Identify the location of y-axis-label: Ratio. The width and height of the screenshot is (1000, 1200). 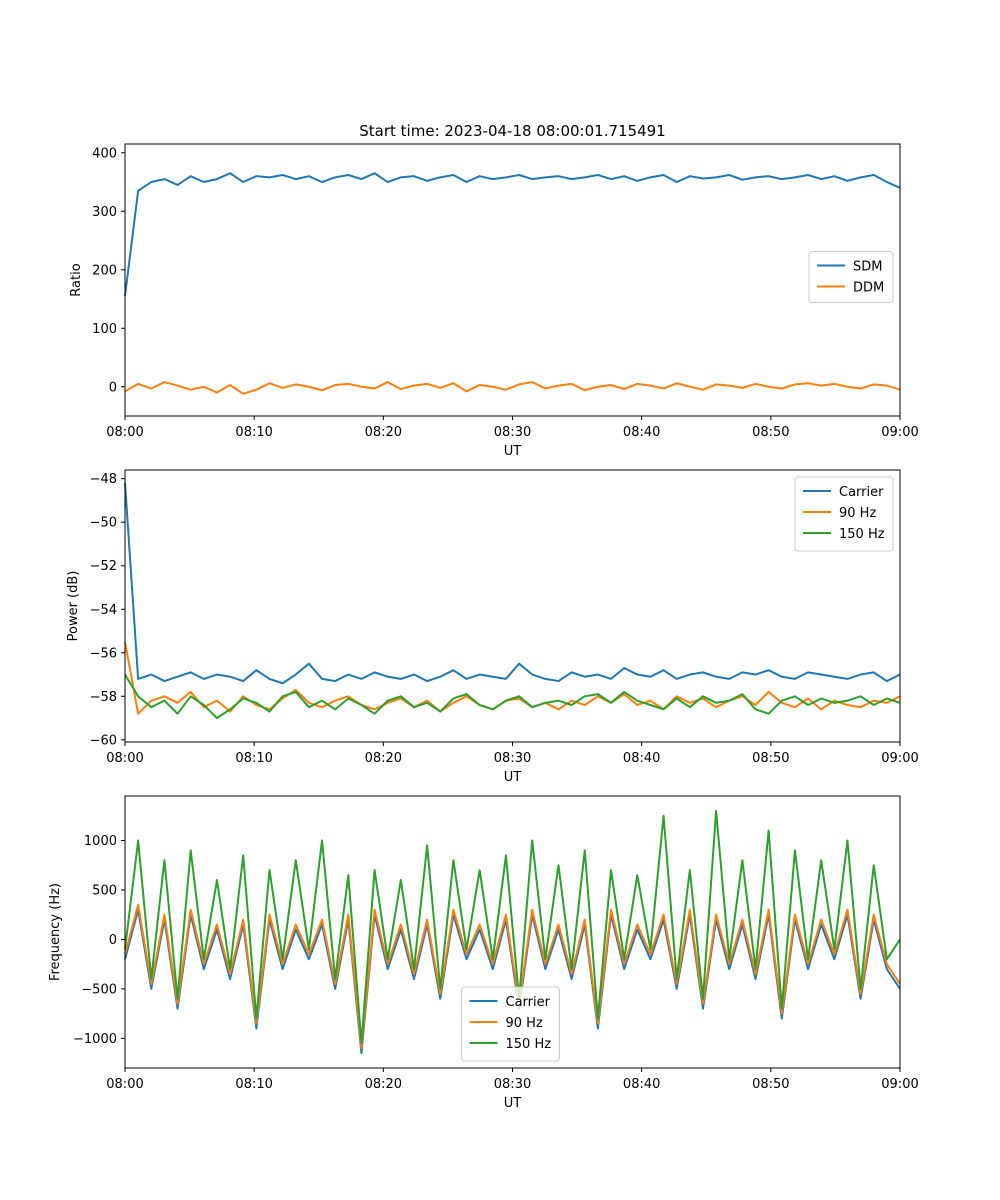
(76, 279).